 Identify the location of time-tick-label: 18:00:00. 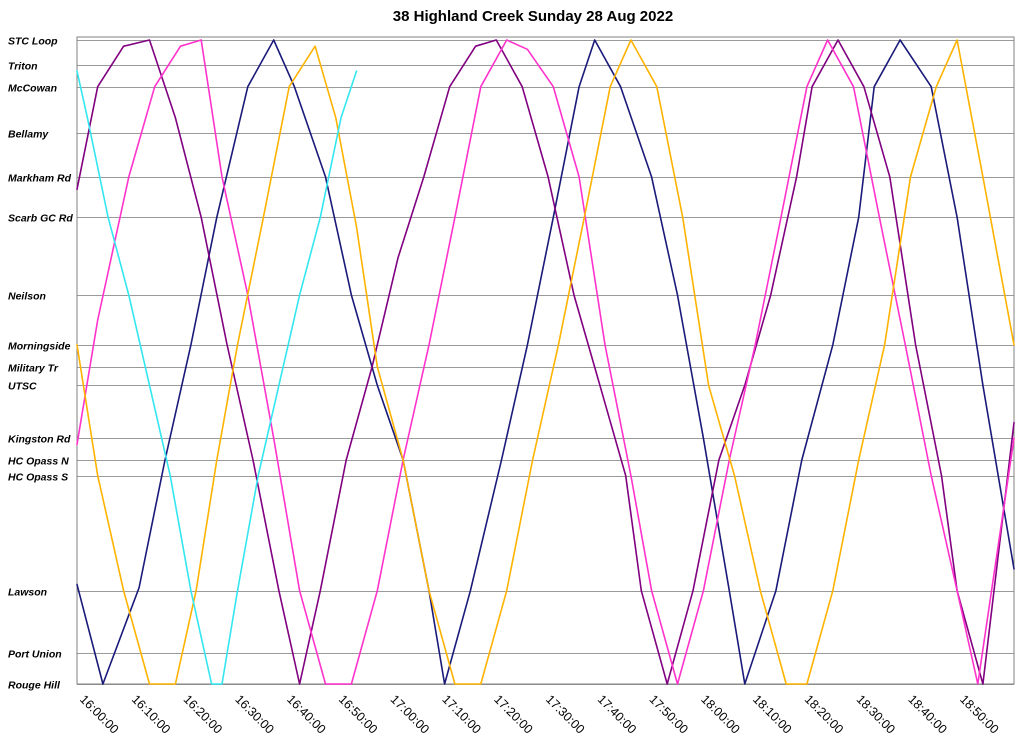
(720, 714).